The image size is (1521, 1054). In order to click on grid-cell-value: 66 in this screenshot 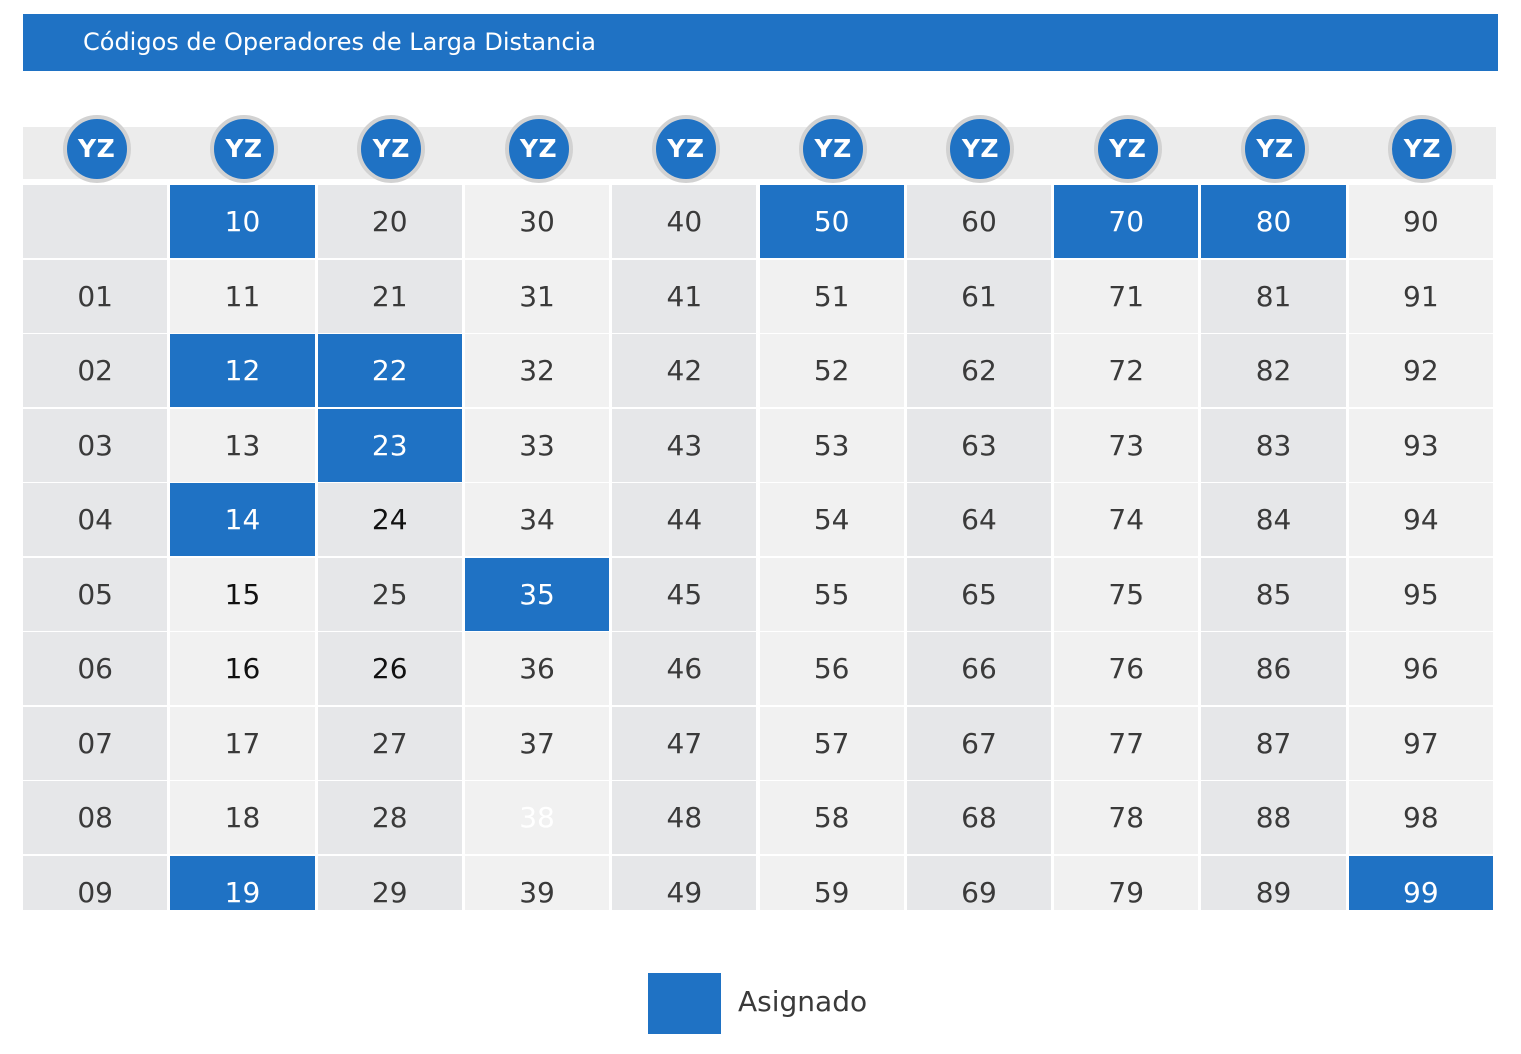, I will do `click(979, 668)`.